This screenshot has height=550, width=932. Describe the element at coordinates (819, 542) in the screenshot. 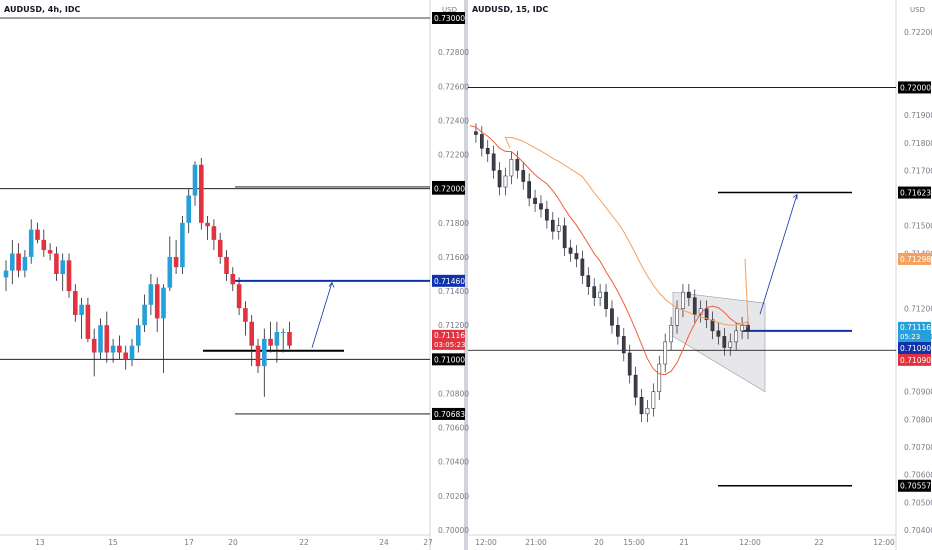

I see `right-x-tick-label: 22` at that location.